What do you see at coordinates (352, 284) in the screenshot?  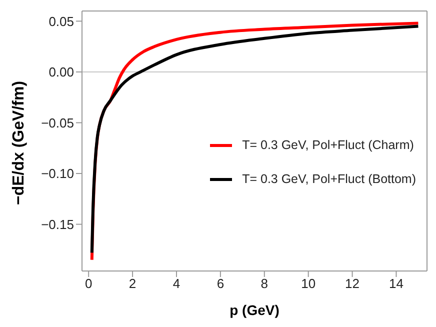 I see `x-tick-label: 12` at bounding box center [352, 284].